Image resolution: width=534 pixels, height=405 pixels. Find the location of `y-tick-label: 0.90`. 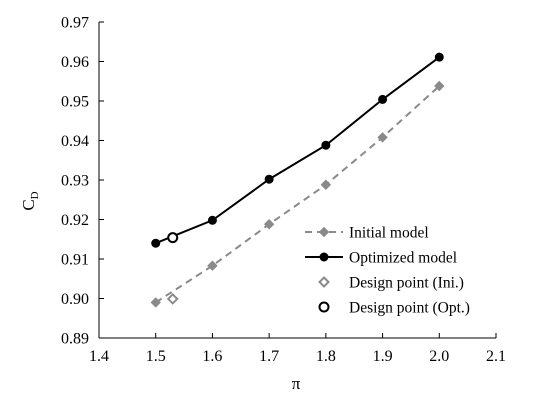

y-tick-label: 0.90 is located at coordinates (75, 299).